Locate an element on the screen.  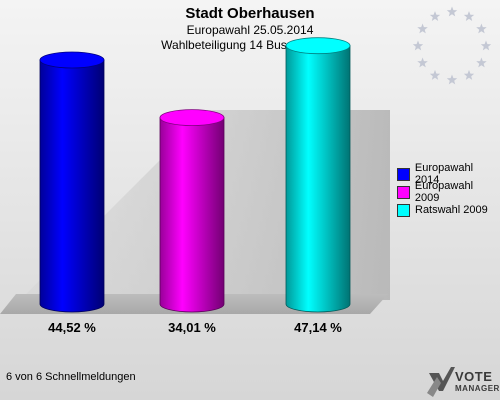
chart-title: Stadt Oberhausen is located at coordinates (250, 13).